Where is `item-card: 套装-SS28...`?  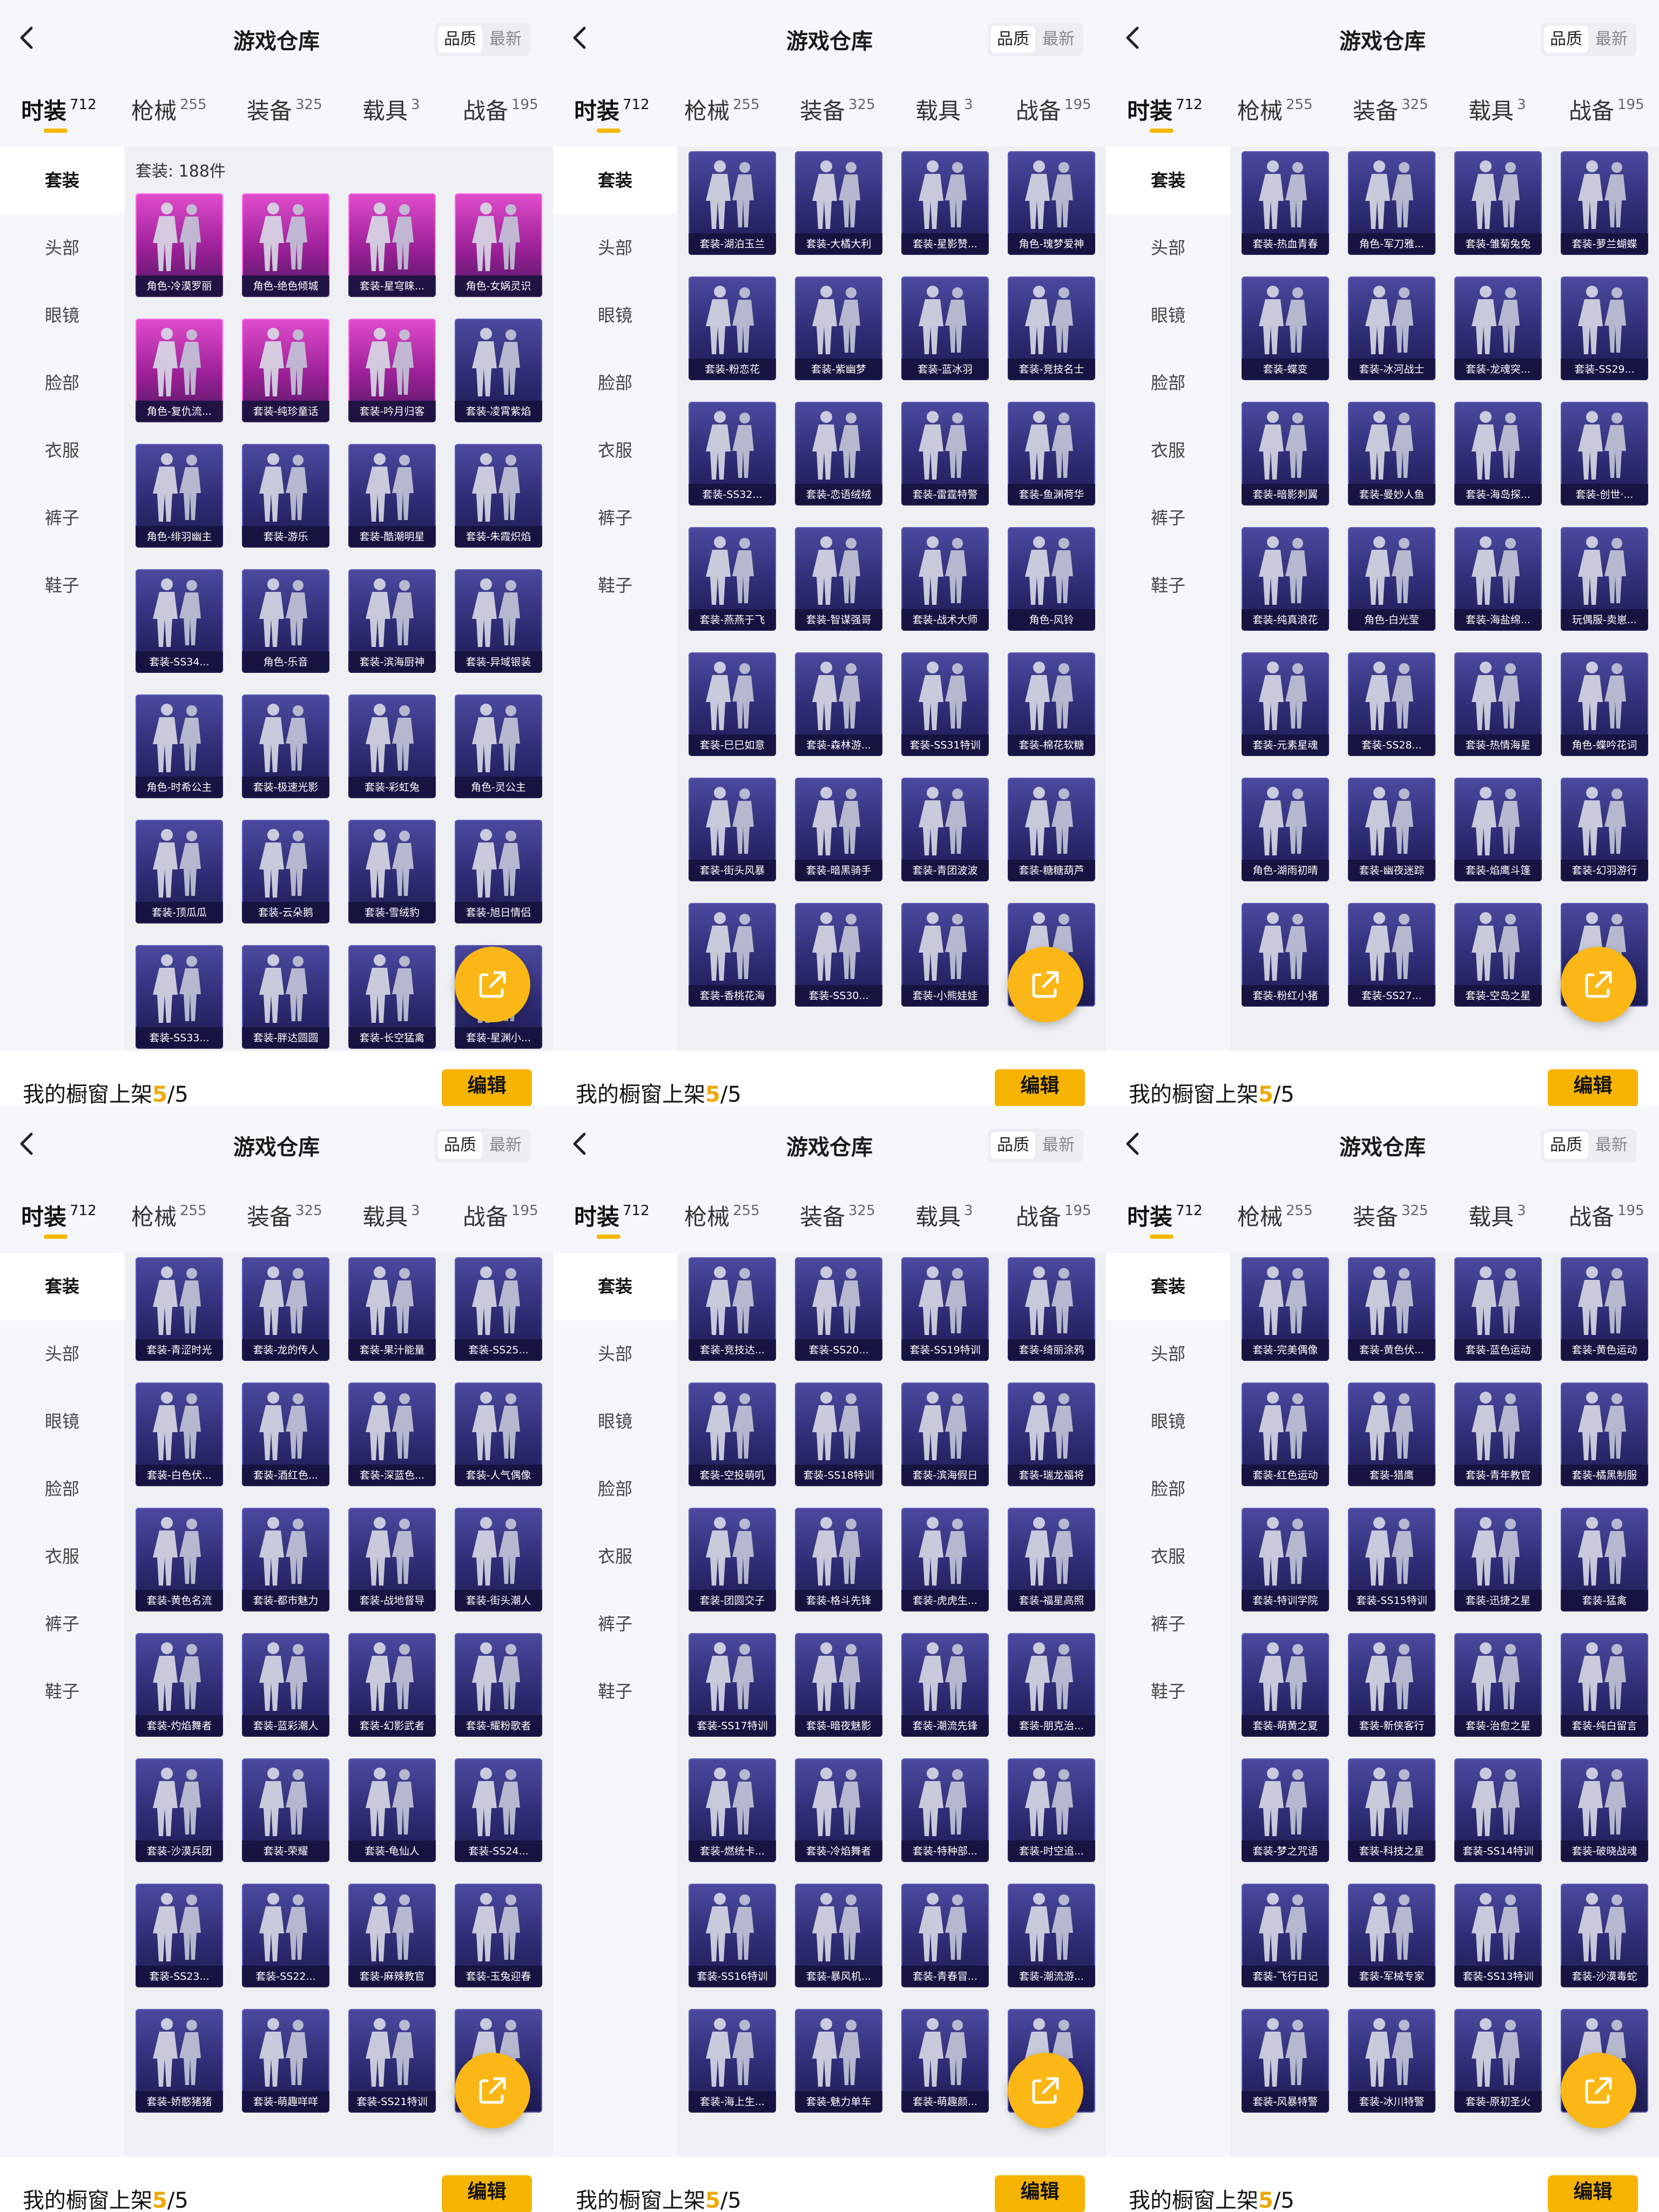
item-card: 套装-SS28... is located at coordinates (1391, 704).